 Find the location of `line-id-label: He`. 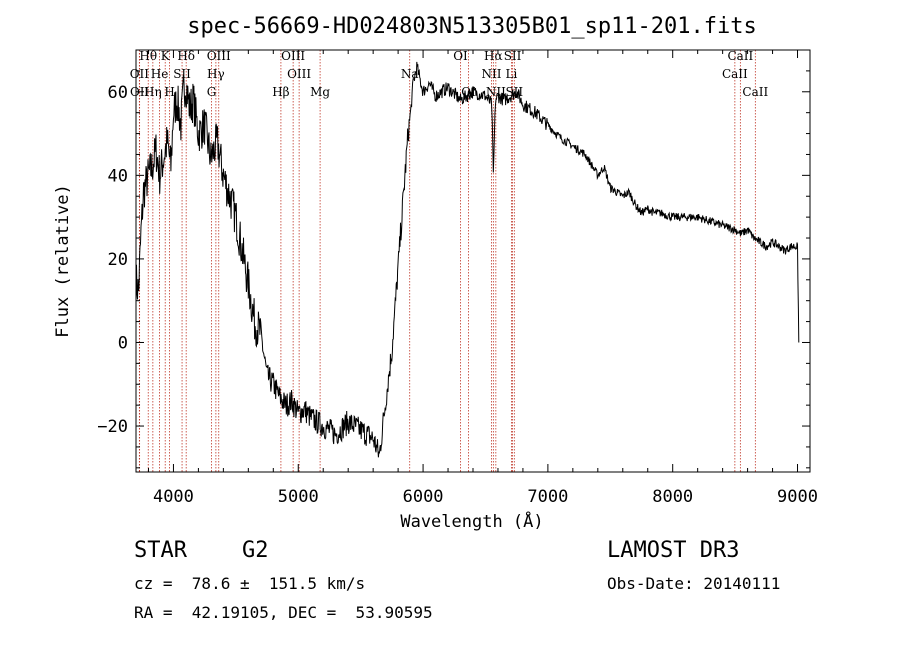

line-id-label: He is located at coordinates (160, 74).